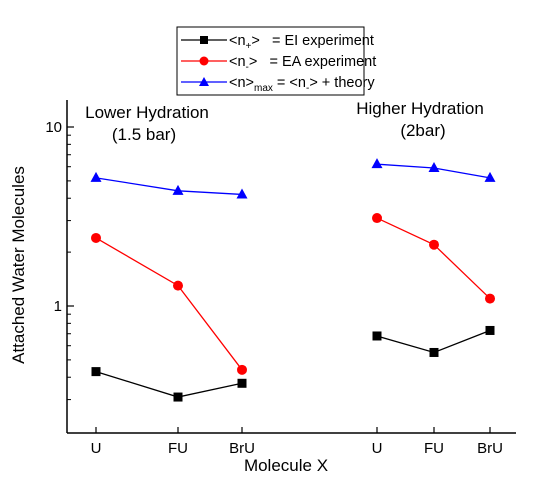  I want to click on y-tick-label: 1, so click(58, 306).